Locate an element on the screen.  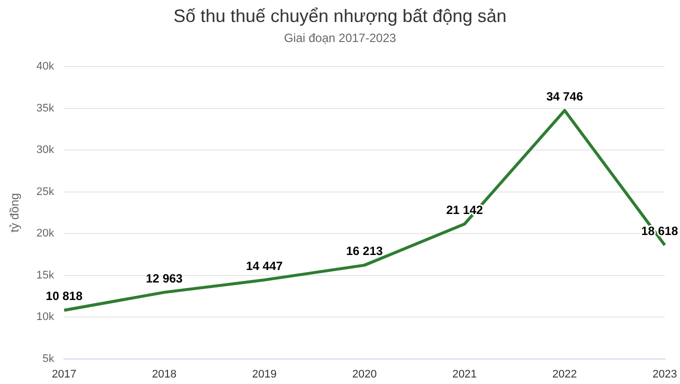
chart-title: Số thu thuế chuyển nhượng bất động sản is located at coordinates (340, 16).